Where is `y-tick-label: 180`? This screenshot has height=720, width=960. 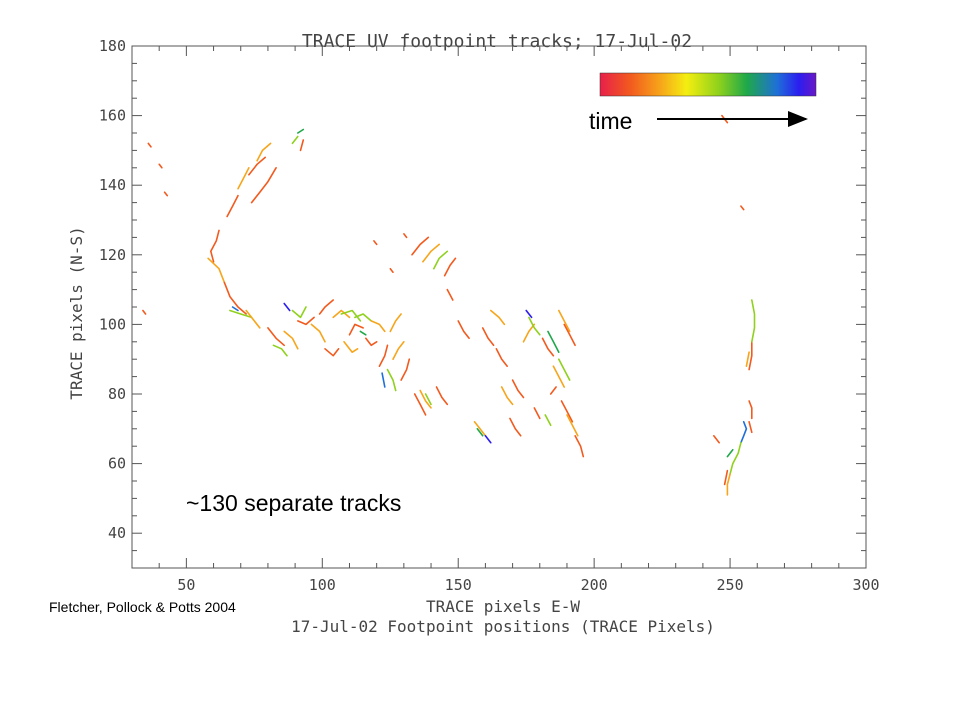
y-tick-label: 180 is located at coordinates (112, 46).